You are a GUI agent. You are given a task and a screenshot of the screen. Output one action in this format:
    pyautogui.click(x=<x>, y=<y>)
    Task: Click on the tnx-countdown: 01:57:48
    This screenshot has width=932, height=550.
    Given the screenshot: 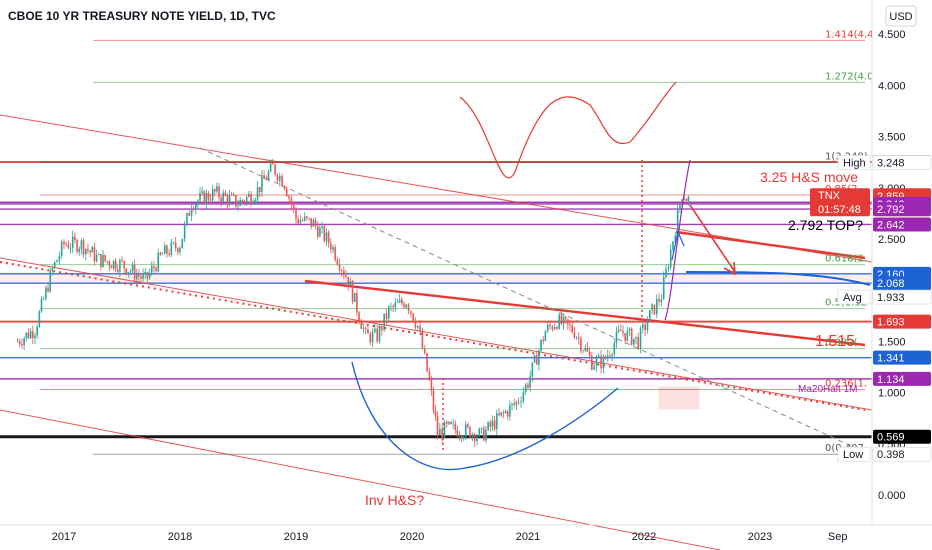 What is the action you would take?
    pyautogui.click(x=839, y=210)
    